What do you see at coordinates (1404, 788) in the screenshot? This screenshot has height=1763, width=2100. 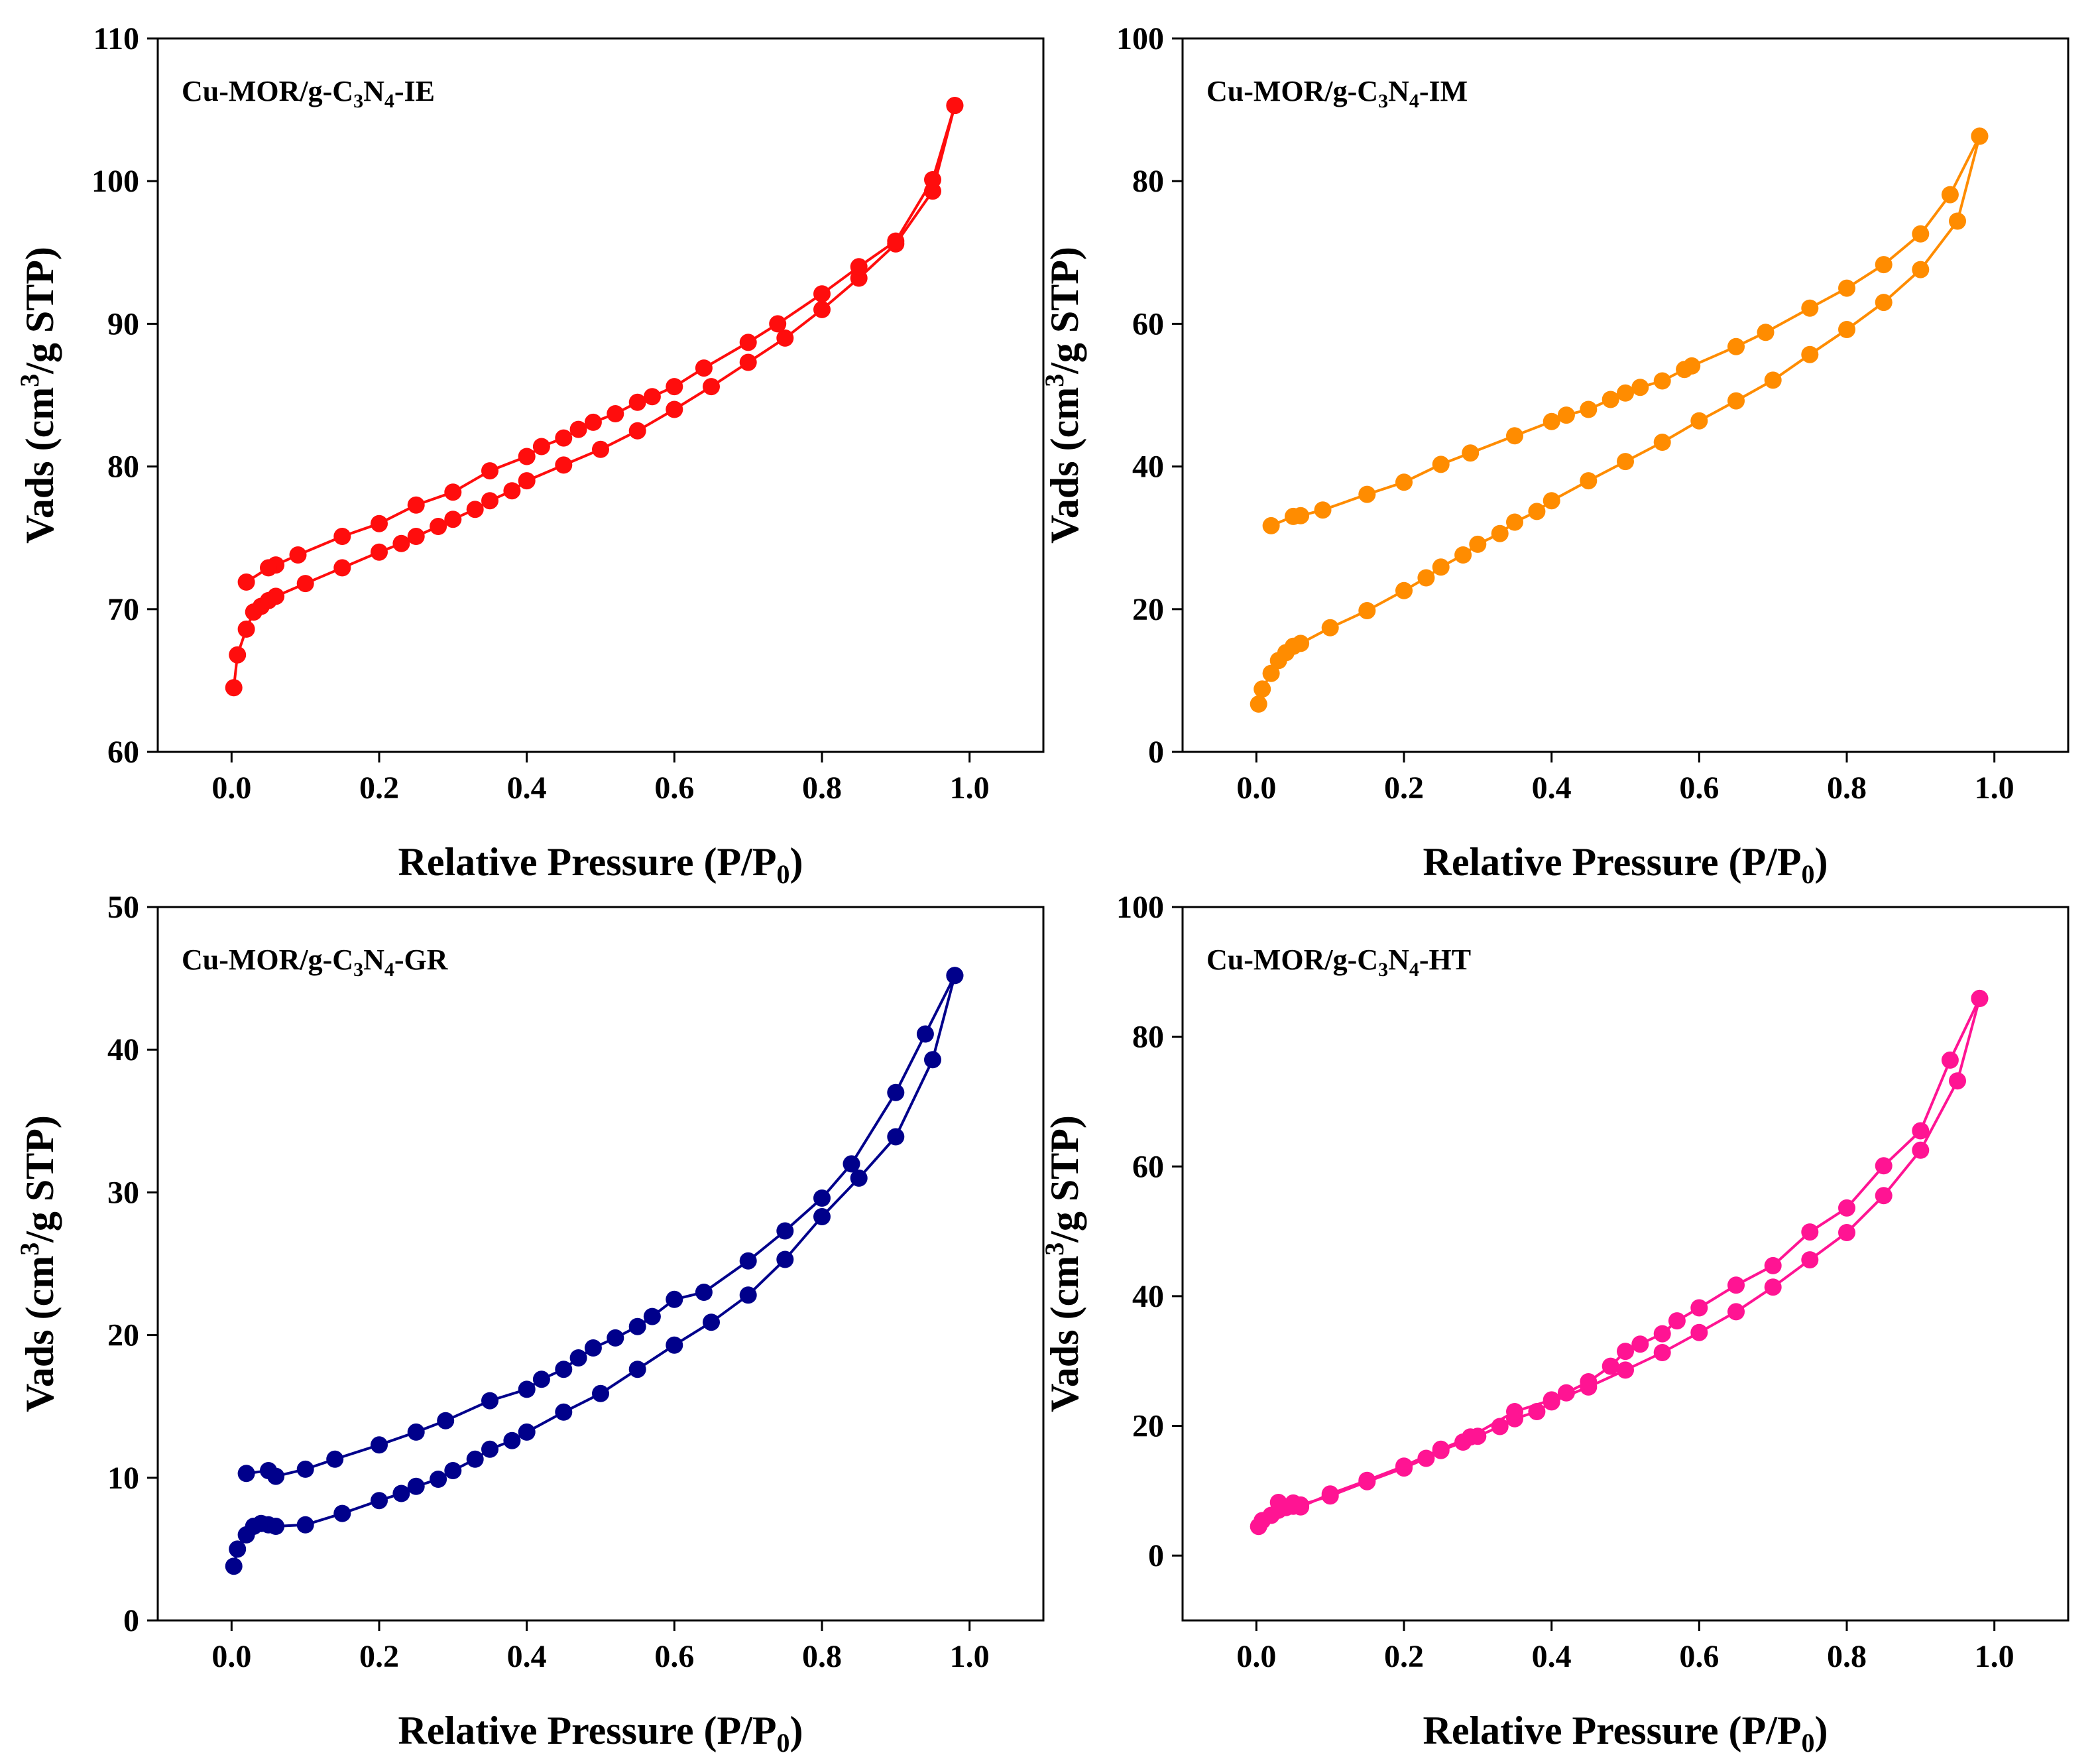 I see `x-tick-label: 0.2` at bounding box center [1404, 788].